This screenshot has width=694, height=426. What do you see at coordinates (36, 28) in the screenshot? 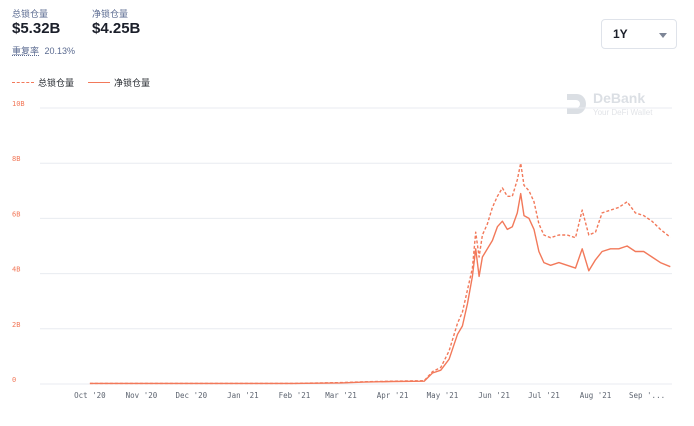
I see `total-locked-value: $5.32B` at bounding box center [36, 28].